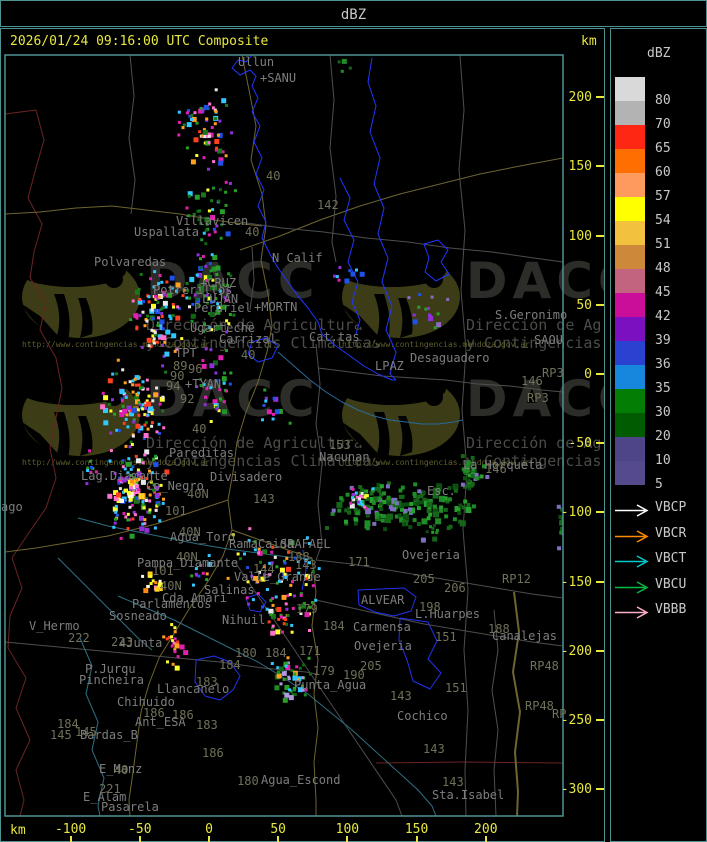 Image resolution: width=707 pixels, height=842 pixels. What do you see at coordinates (110, 789) in the screenshot?
I see `road-label: 221` at bounding box center [110, 789].